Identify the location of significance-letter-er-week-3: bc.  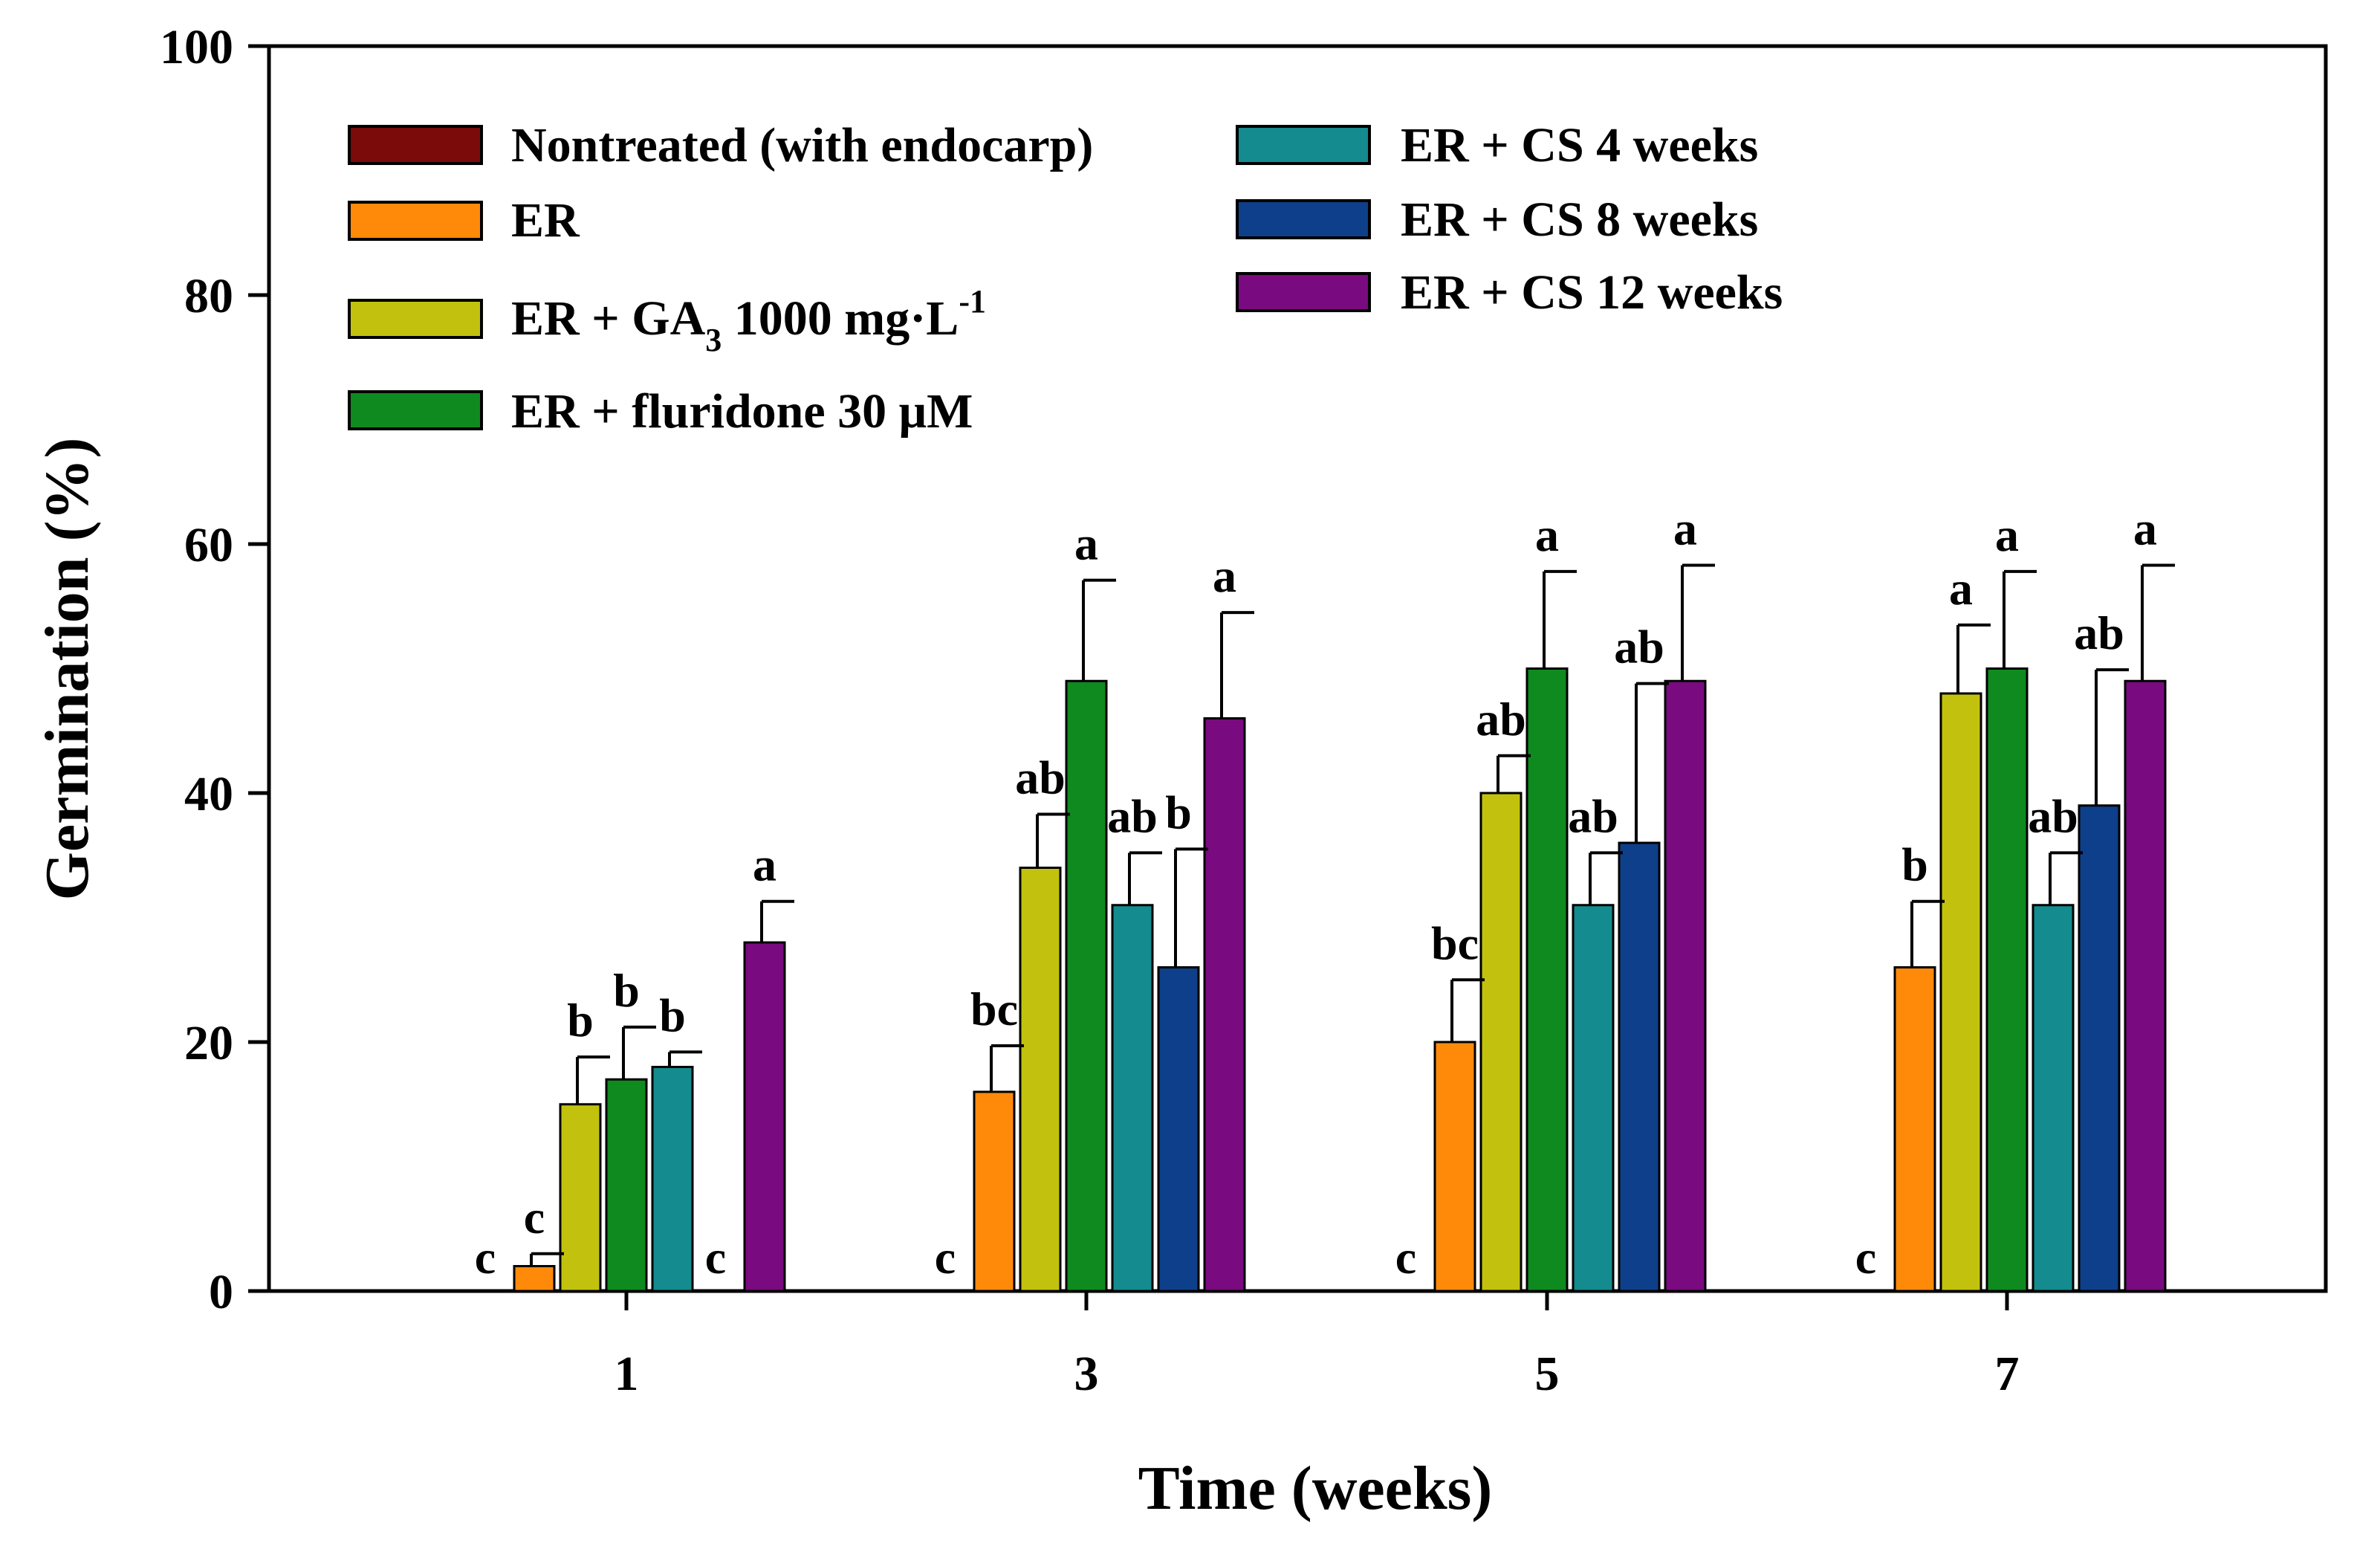
(994, 1009).